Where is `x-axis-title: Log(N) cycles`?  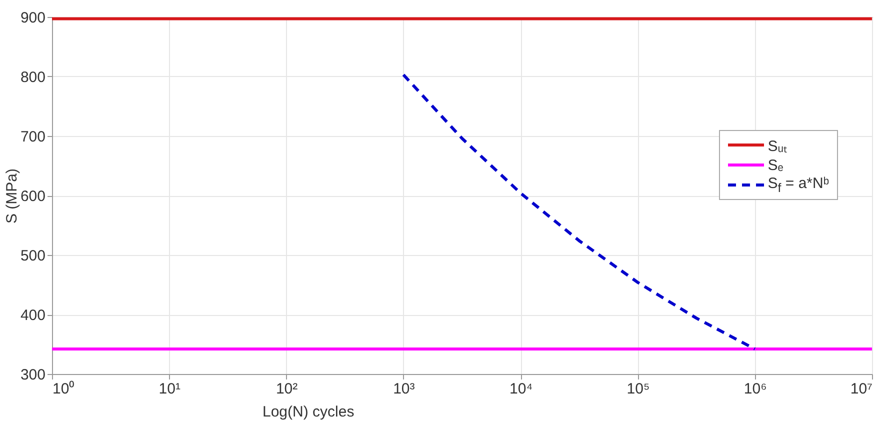
x-axis-title: Log(N) cycles is located at coordinates (308, 412).